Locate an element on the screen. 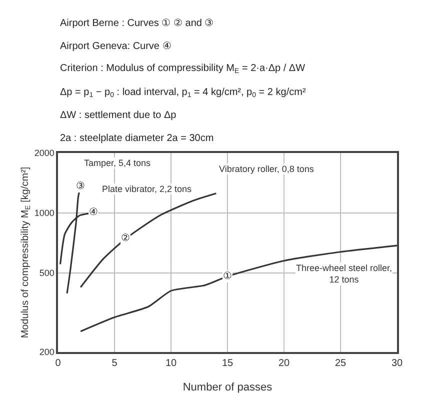 The height and width of the screenshot is (403, 423). series-label: Plate vibrator, 2,2 tons is located at coordinates (147, 189).